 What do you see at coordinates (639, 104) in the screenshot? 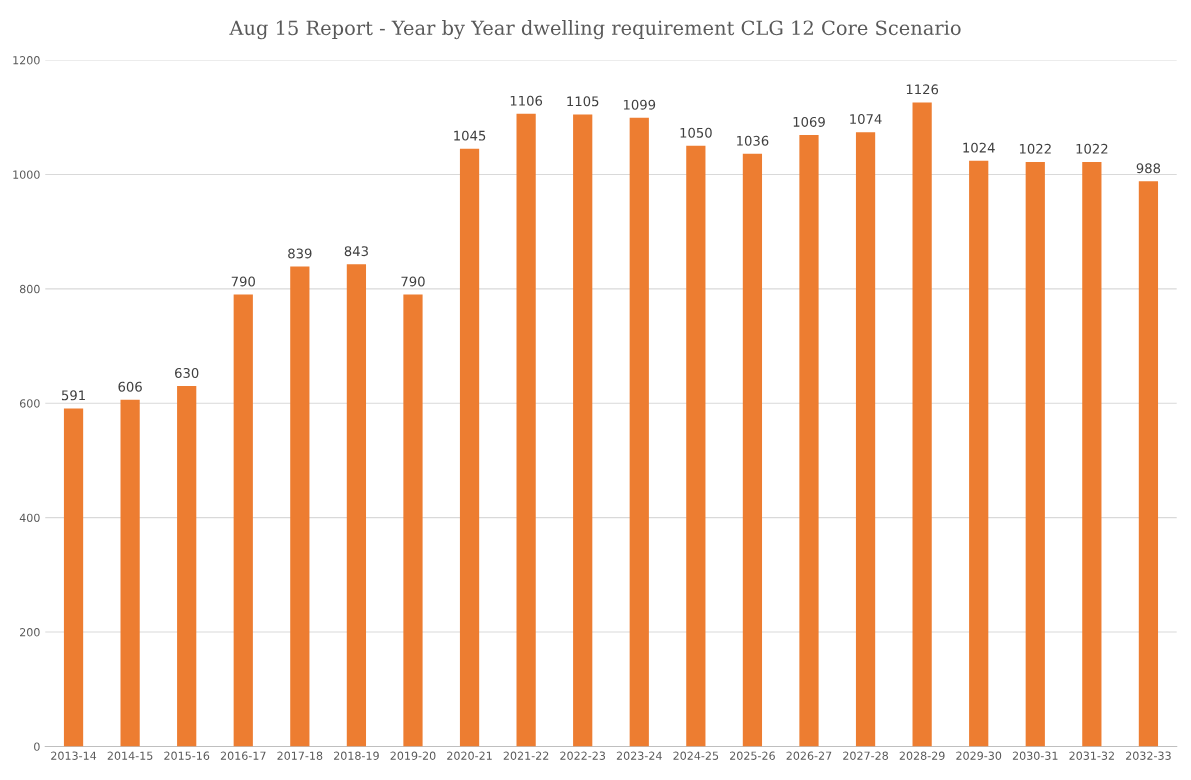
I see `data-label: 1099` at bounding box center [639, 104].